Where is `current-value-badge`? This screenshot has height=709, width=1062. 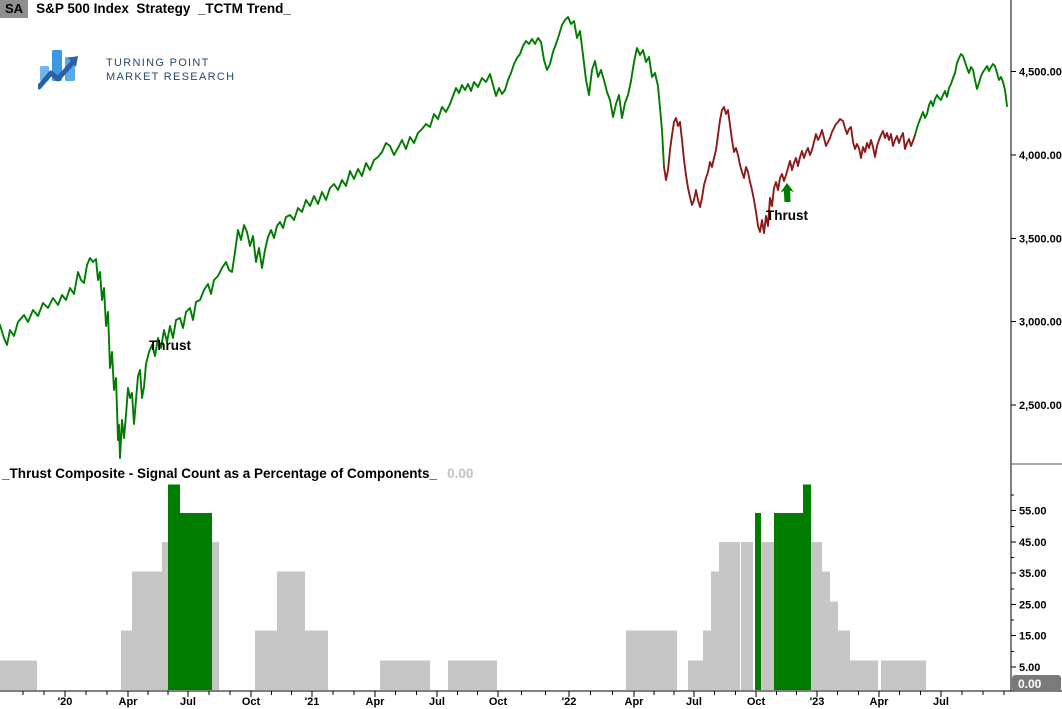
current-value-badge is located at coordinates (1036, 683).